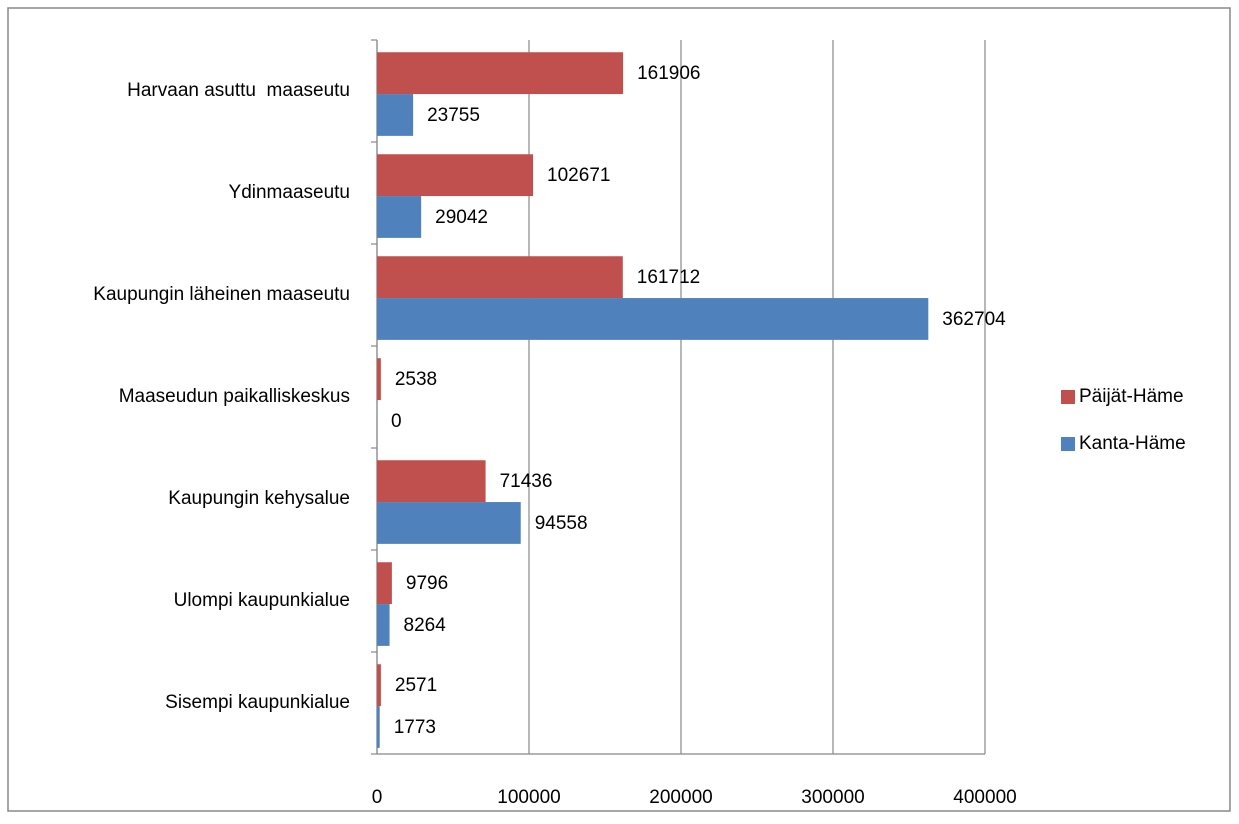  What do you see at coordinates (234, 396) in the screenshot?
I see `y-tick-label: Maaseudun paikalliskeskus` at bounding box center [234, 396].